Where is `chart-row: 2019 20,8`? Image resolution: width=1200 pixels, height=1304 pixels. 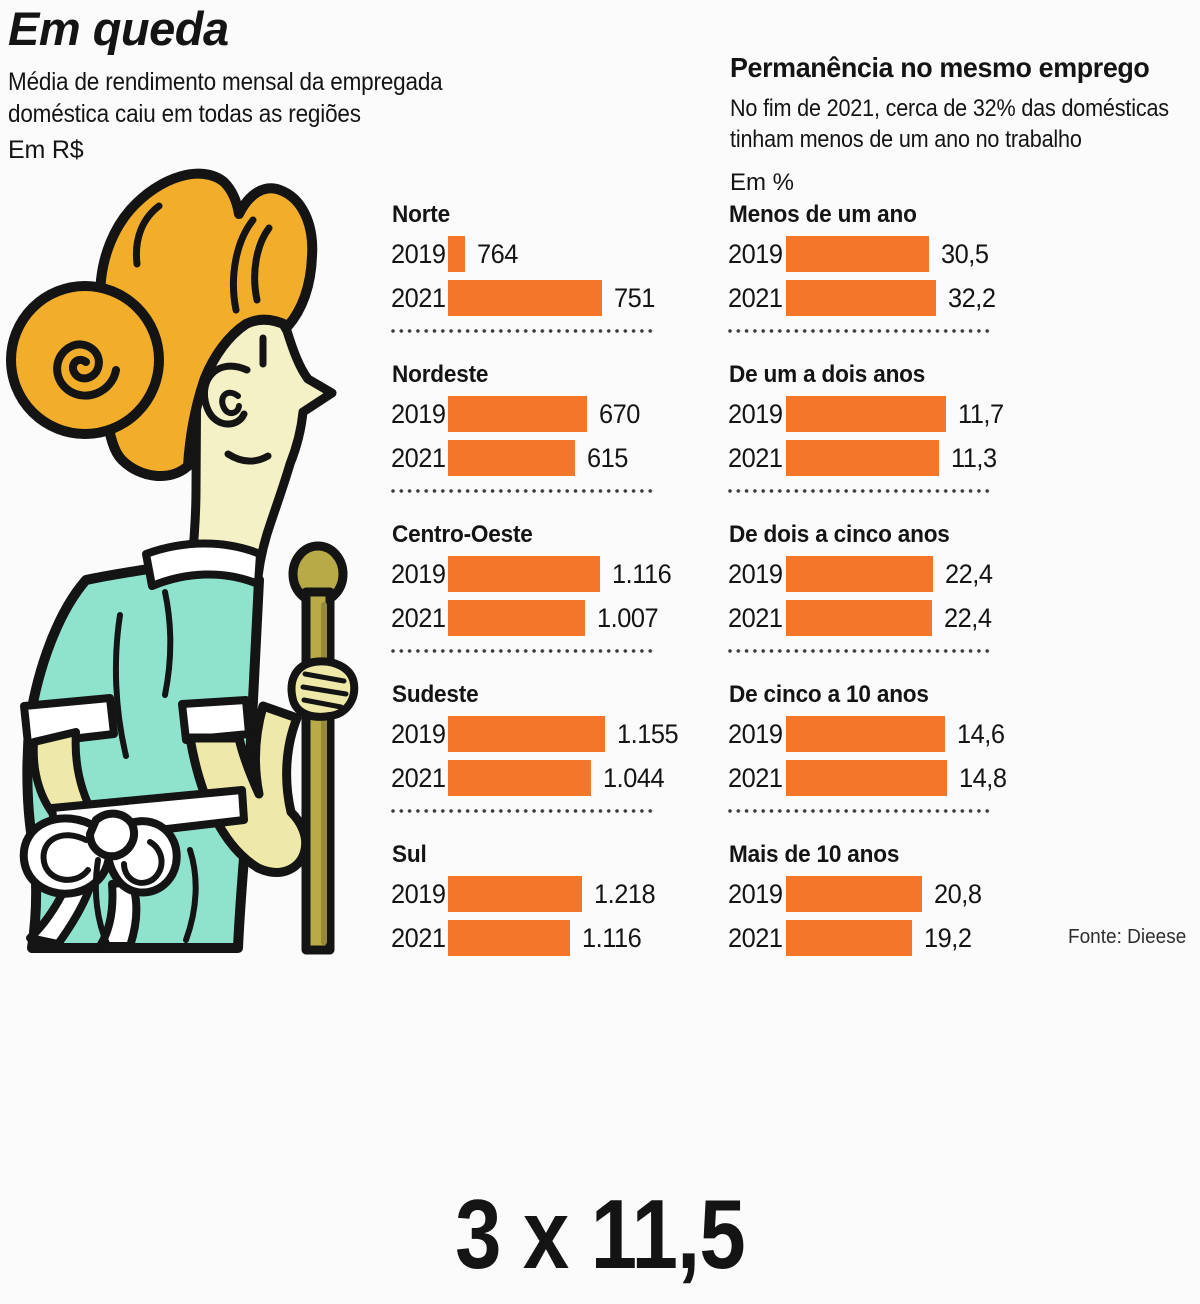 chart-row: 2019 20,8 is located at coordinates (860, 894).